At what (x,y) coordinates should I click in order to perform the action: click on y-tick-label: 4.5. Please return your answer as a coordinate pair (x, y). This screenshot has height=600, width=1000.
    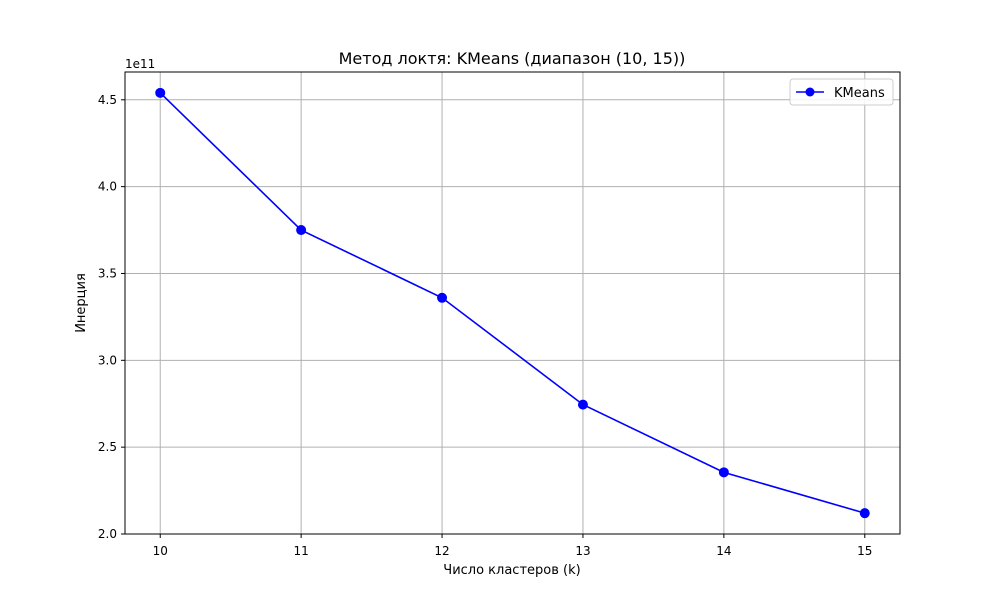
    Looking at the image, I should click on (107, 100).